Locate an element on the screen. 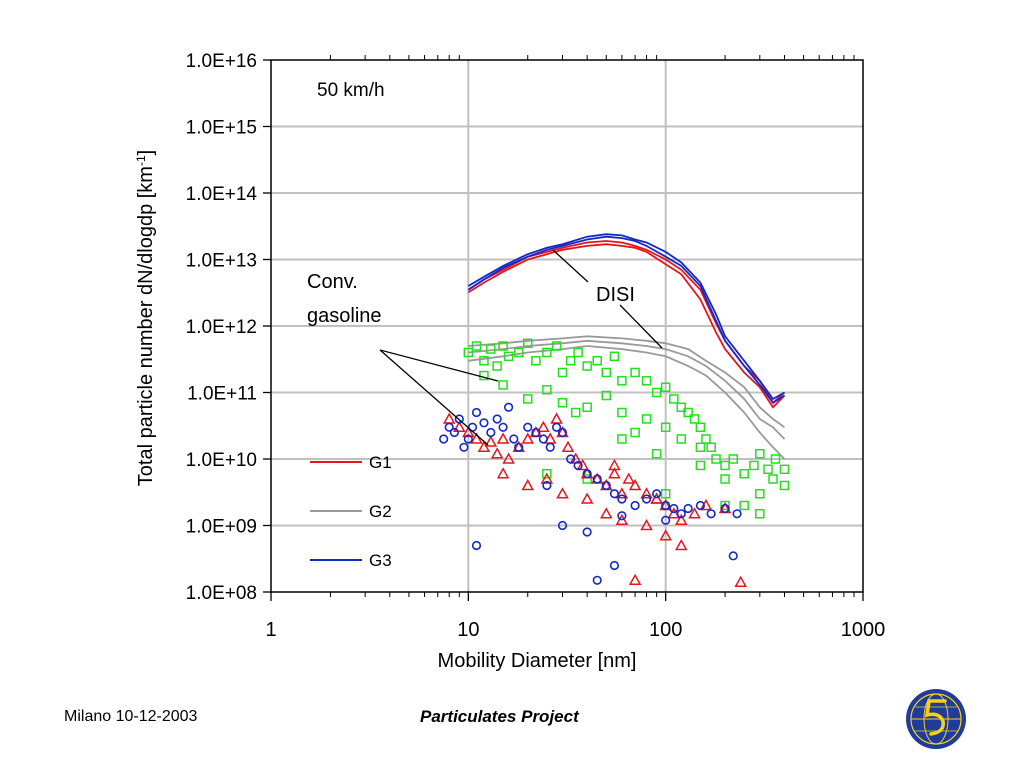 This screenshot has width=1024, height=768. x-axis-label: Mobility Diameter [nm] is located at coordinates (537, 661).